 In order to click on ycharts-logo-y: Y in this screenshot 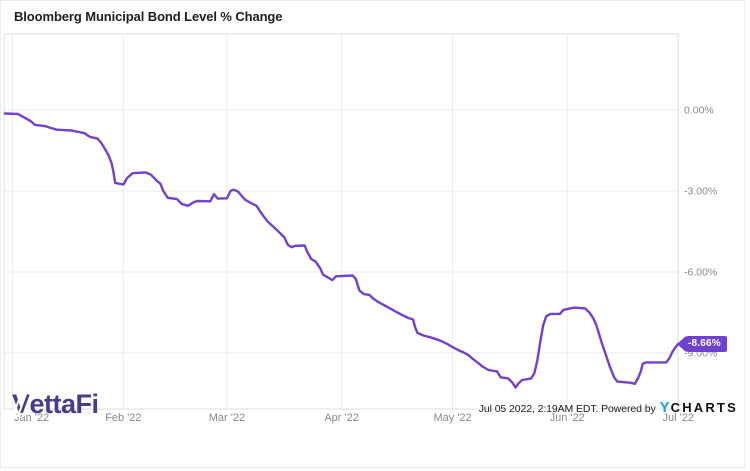, I will do `click(664, 407)`.